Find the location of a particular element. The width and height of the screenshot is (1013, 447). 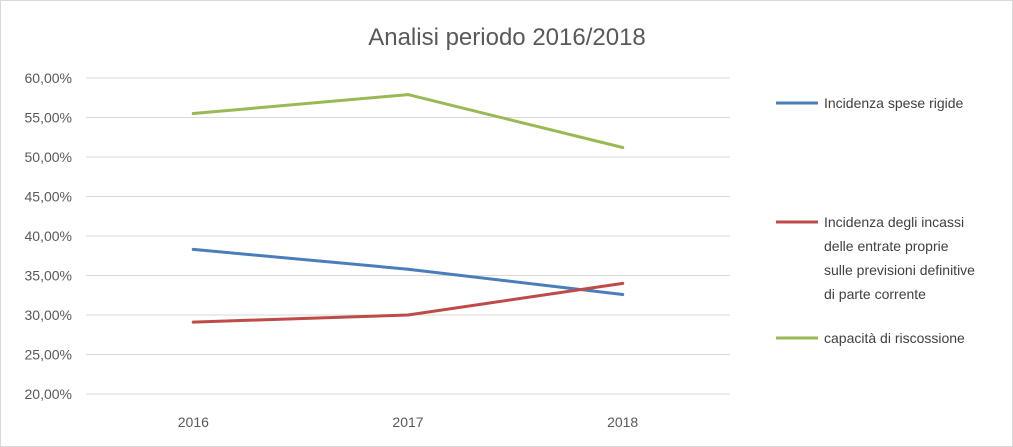

legend-label: Incidenza spese rigide is located at coordinates (894, 103).